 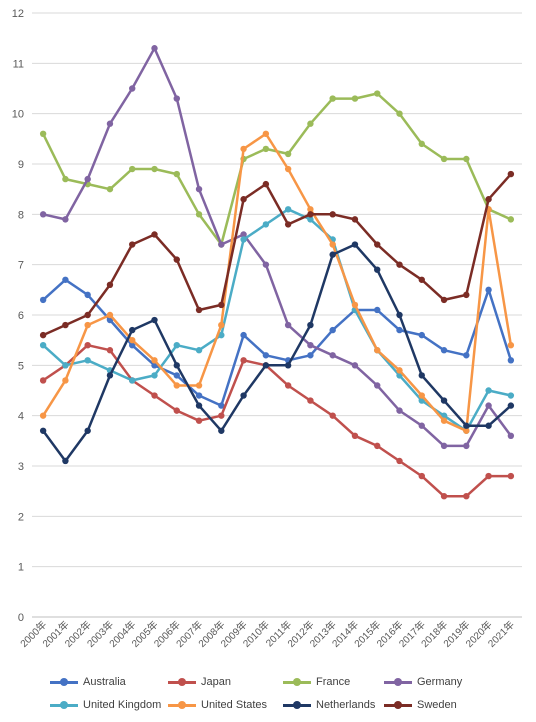 I want to click on legend-item: Germany, so click(x=423, y=682).